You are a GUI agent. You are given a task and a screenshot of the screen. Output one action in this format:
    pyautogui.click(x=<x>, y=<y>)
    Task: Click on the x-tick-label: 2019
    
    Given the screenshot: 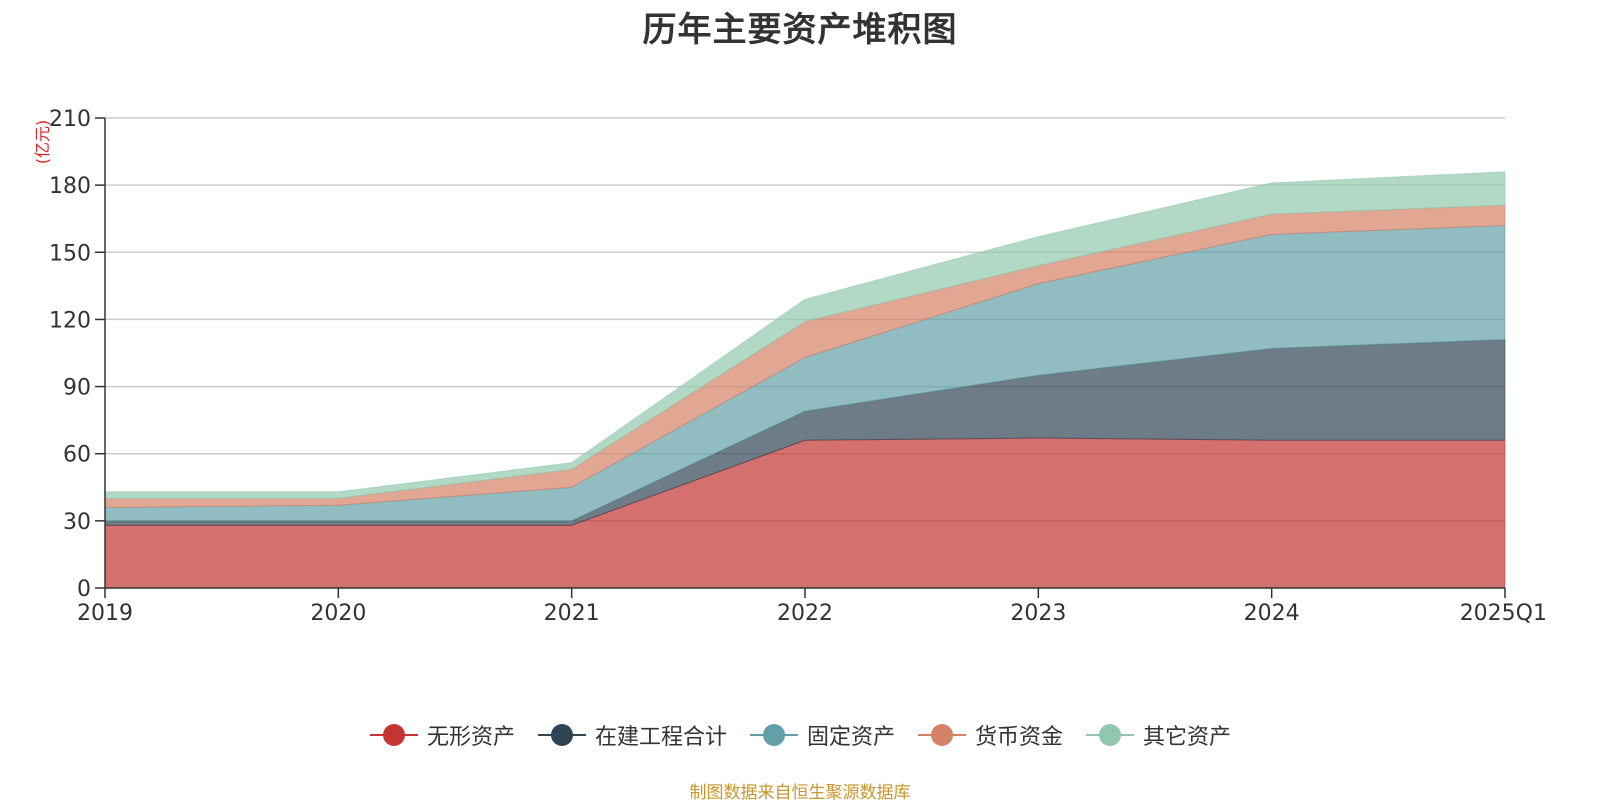 What is the action you would take?
    pyautogui.click(x=105, y=613)
    